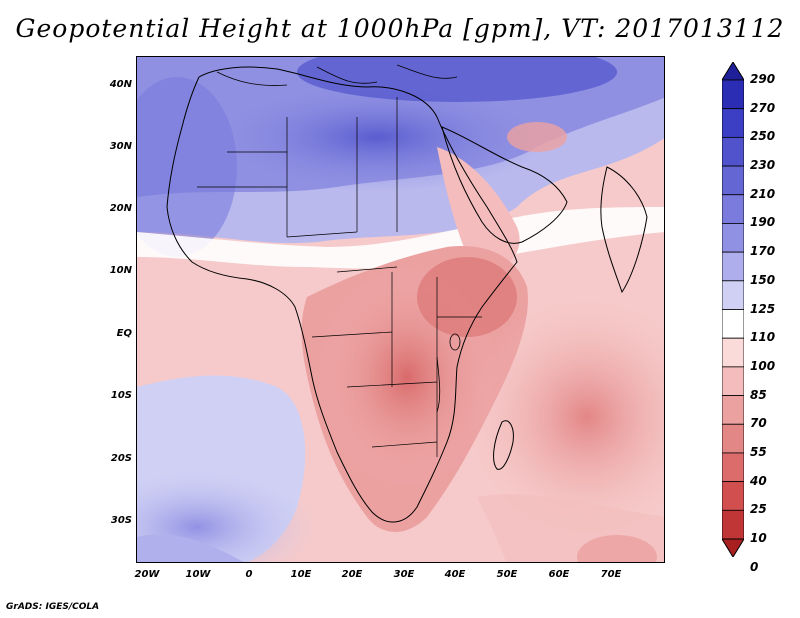  Describe the element at coordinates (53, 607) in the screenshot. I see `footer-credit: GrADS: IGES/COLA` at that location.